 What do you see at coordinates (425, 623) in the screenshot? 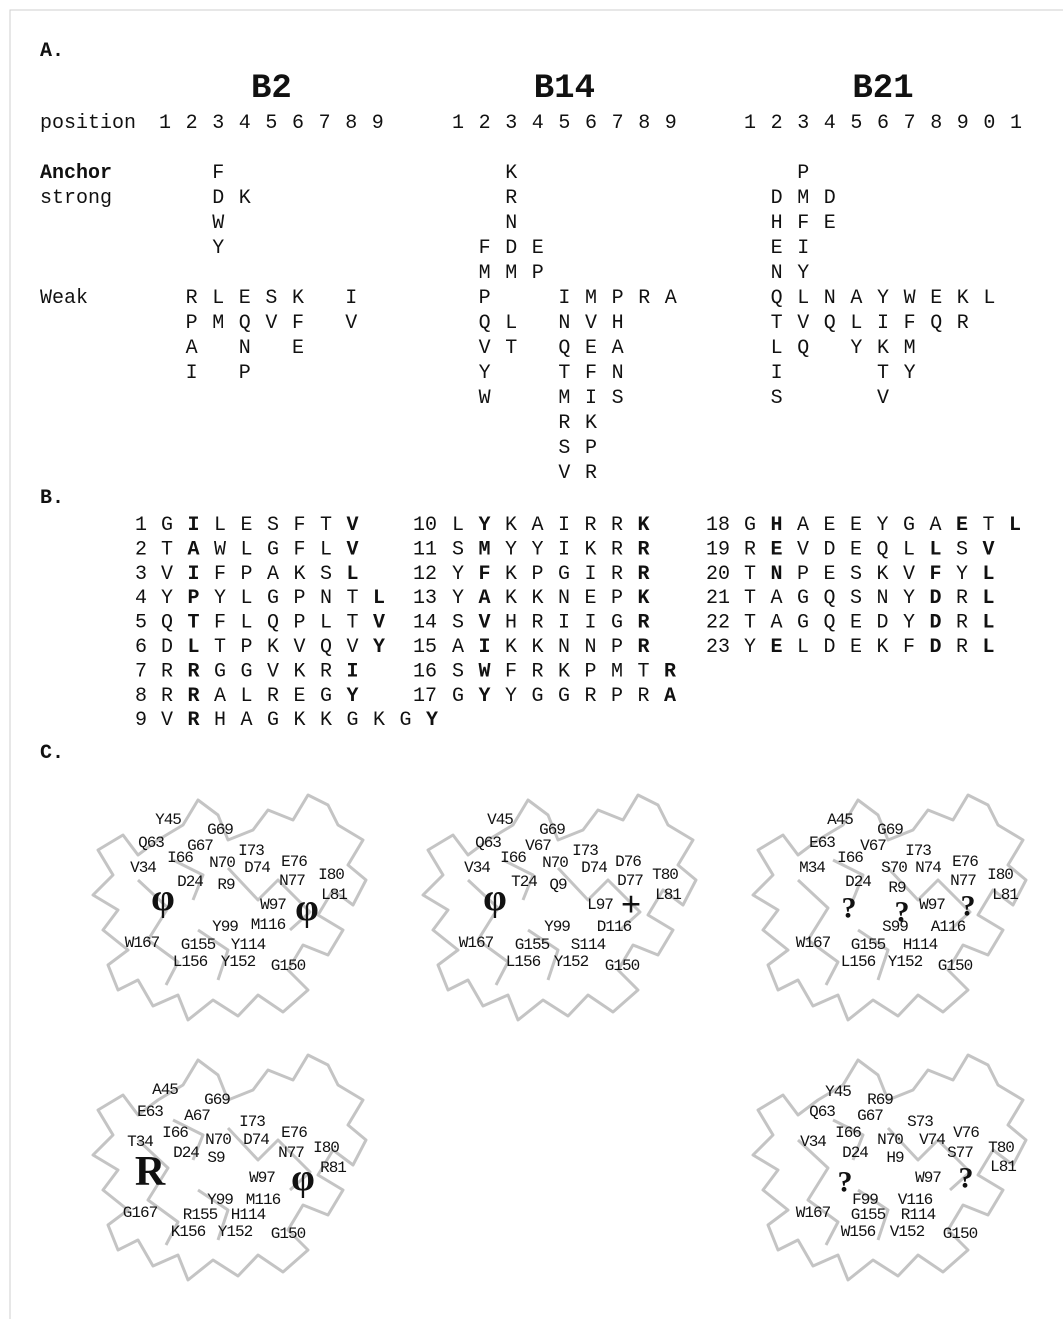
I see `peptide-number: 14` at bounding box center [425, 623].